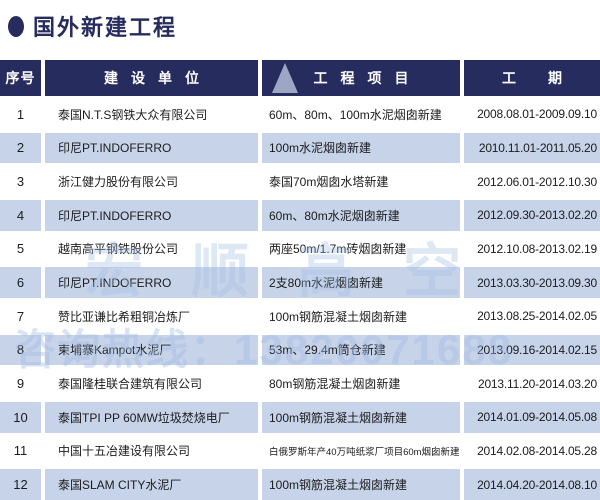  What do you see at coordinates (532, 78) in the screenshot?
I see `column-header-period: 工期` at bounding box center [532, 78].